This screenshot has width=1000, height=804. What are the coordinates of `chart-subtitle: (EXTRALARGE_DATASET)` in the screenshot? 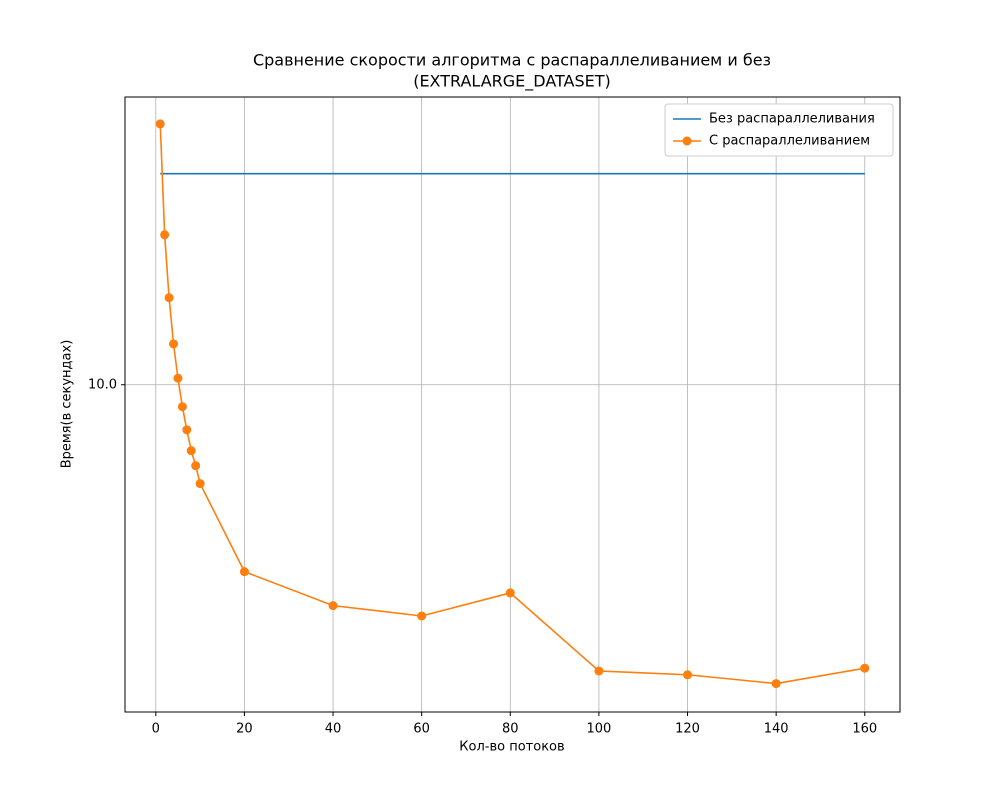 It's located at (512, 82).